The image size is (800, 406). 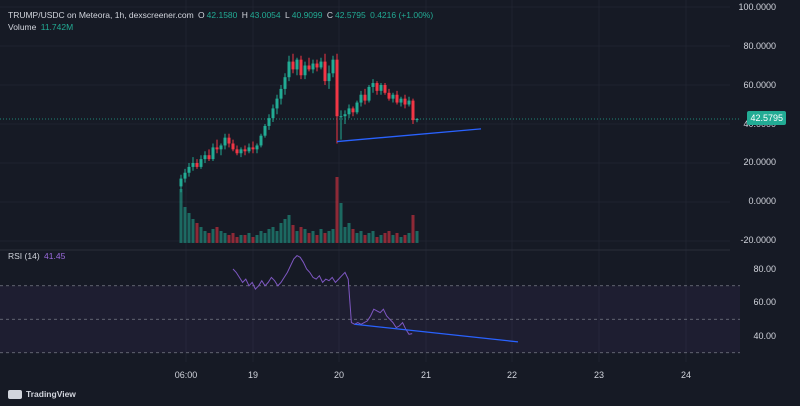 What do you see at coordinates (24, 256) in the screenshot?
I see `rsi-label: RSI (14)` at bounding box center [24, 256].